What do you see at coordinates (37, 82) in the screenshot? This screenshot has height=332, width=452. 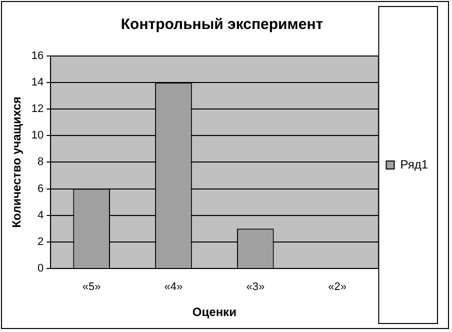 I see `y-tick-label: 14` at bounding box center [37, 82].